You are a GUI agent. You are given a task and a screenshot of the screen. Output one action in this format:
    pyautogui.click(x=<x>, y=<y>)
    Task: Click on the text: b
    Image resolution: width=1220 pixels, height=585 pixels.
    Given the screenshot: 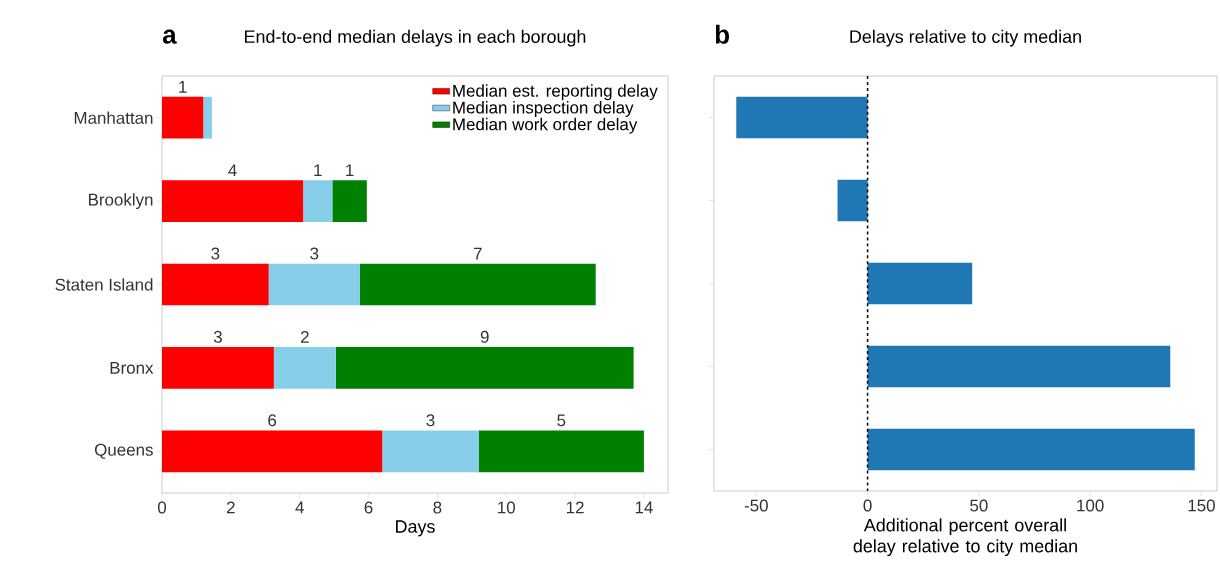 What is the action you would take?
    pyautogui.click(x=722, y=34)
    